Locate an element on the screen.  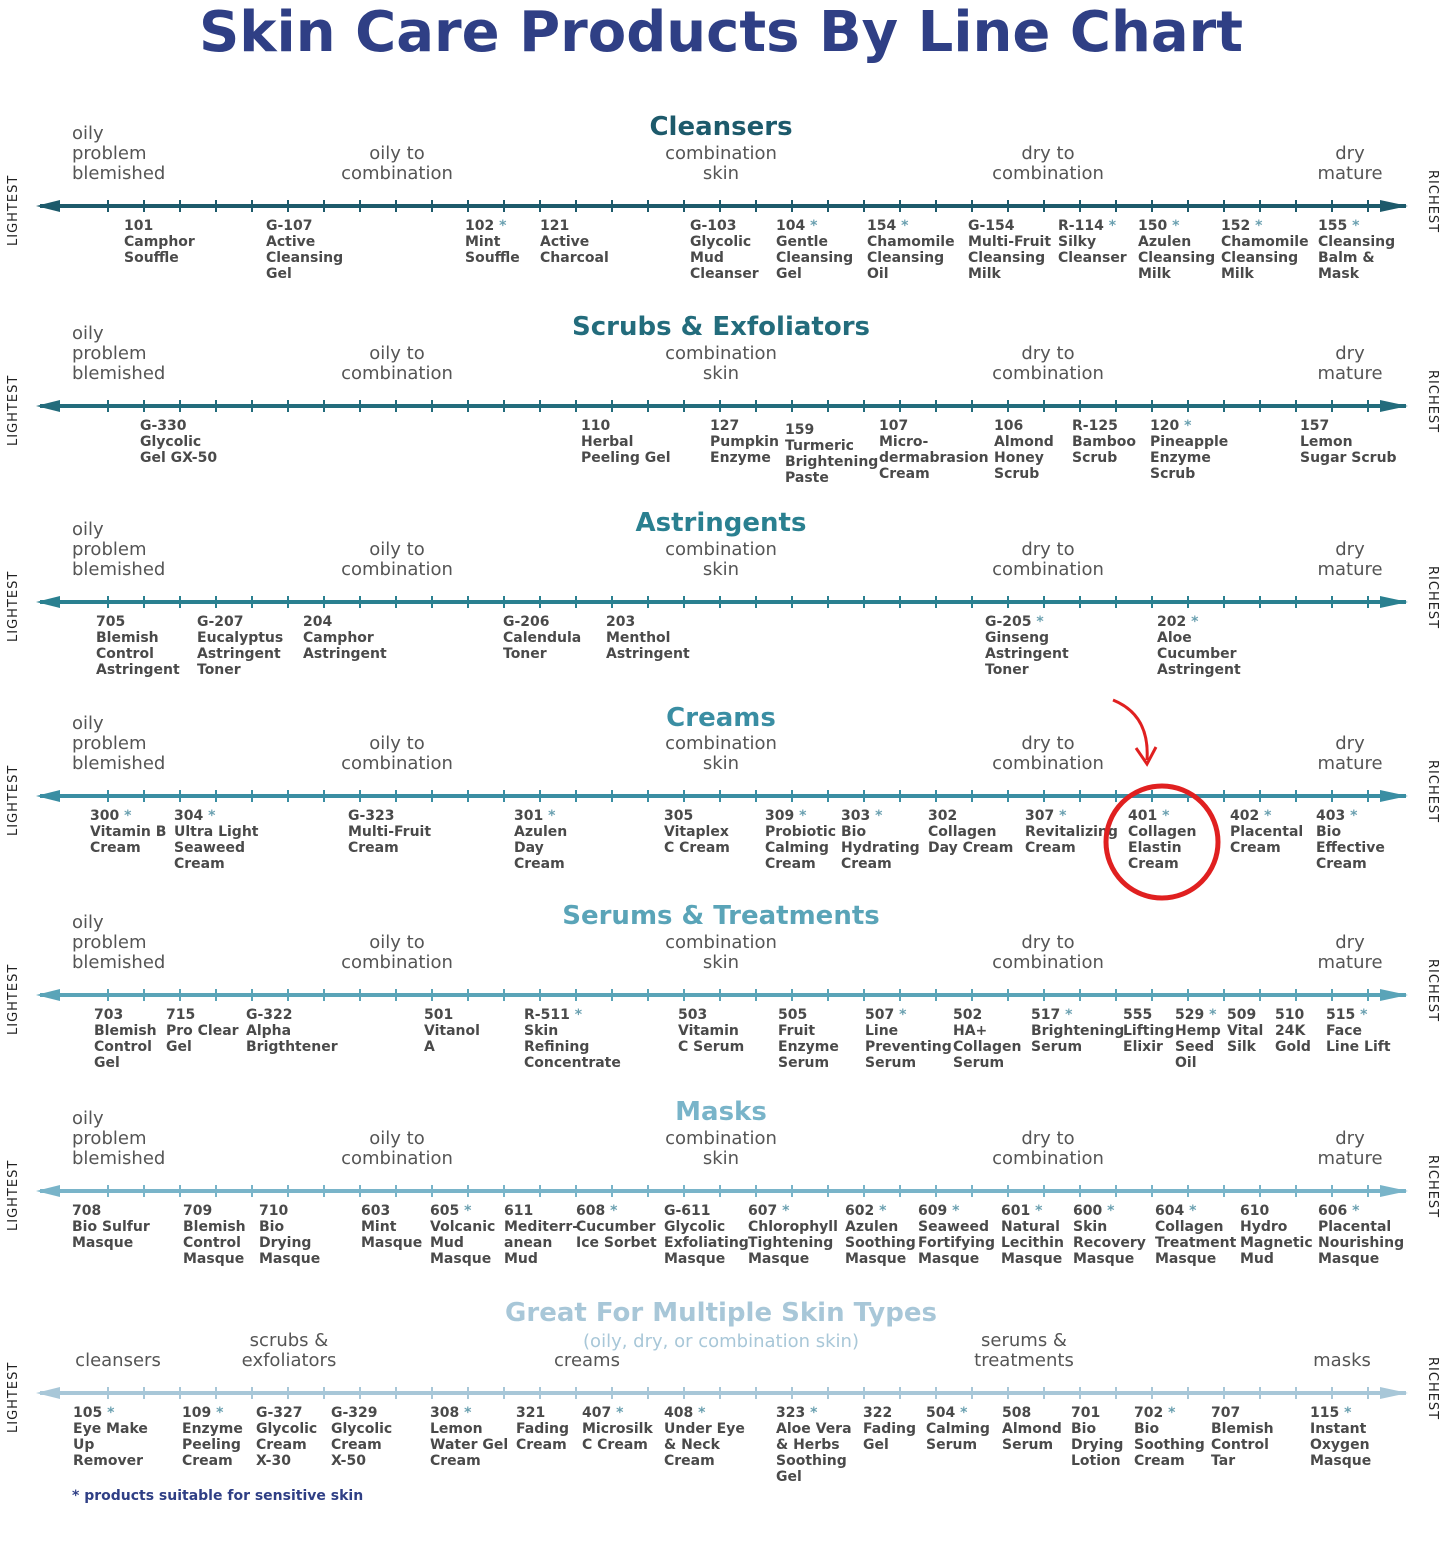
product-name: Brightening Serum is located at coordinates (1078, 1039).